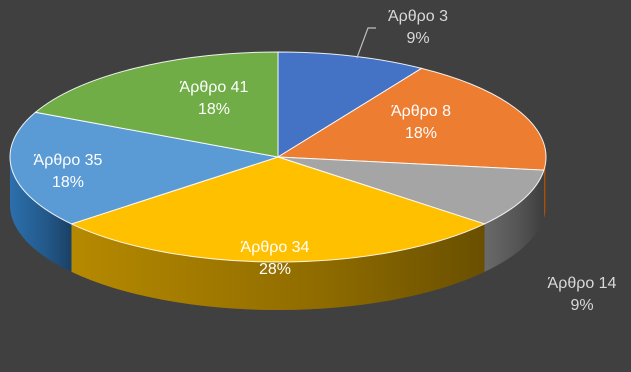  Describe the element at coordinates (156, 104) in the screenshot. I see `pie-slice-άρθρο-41` at that location.